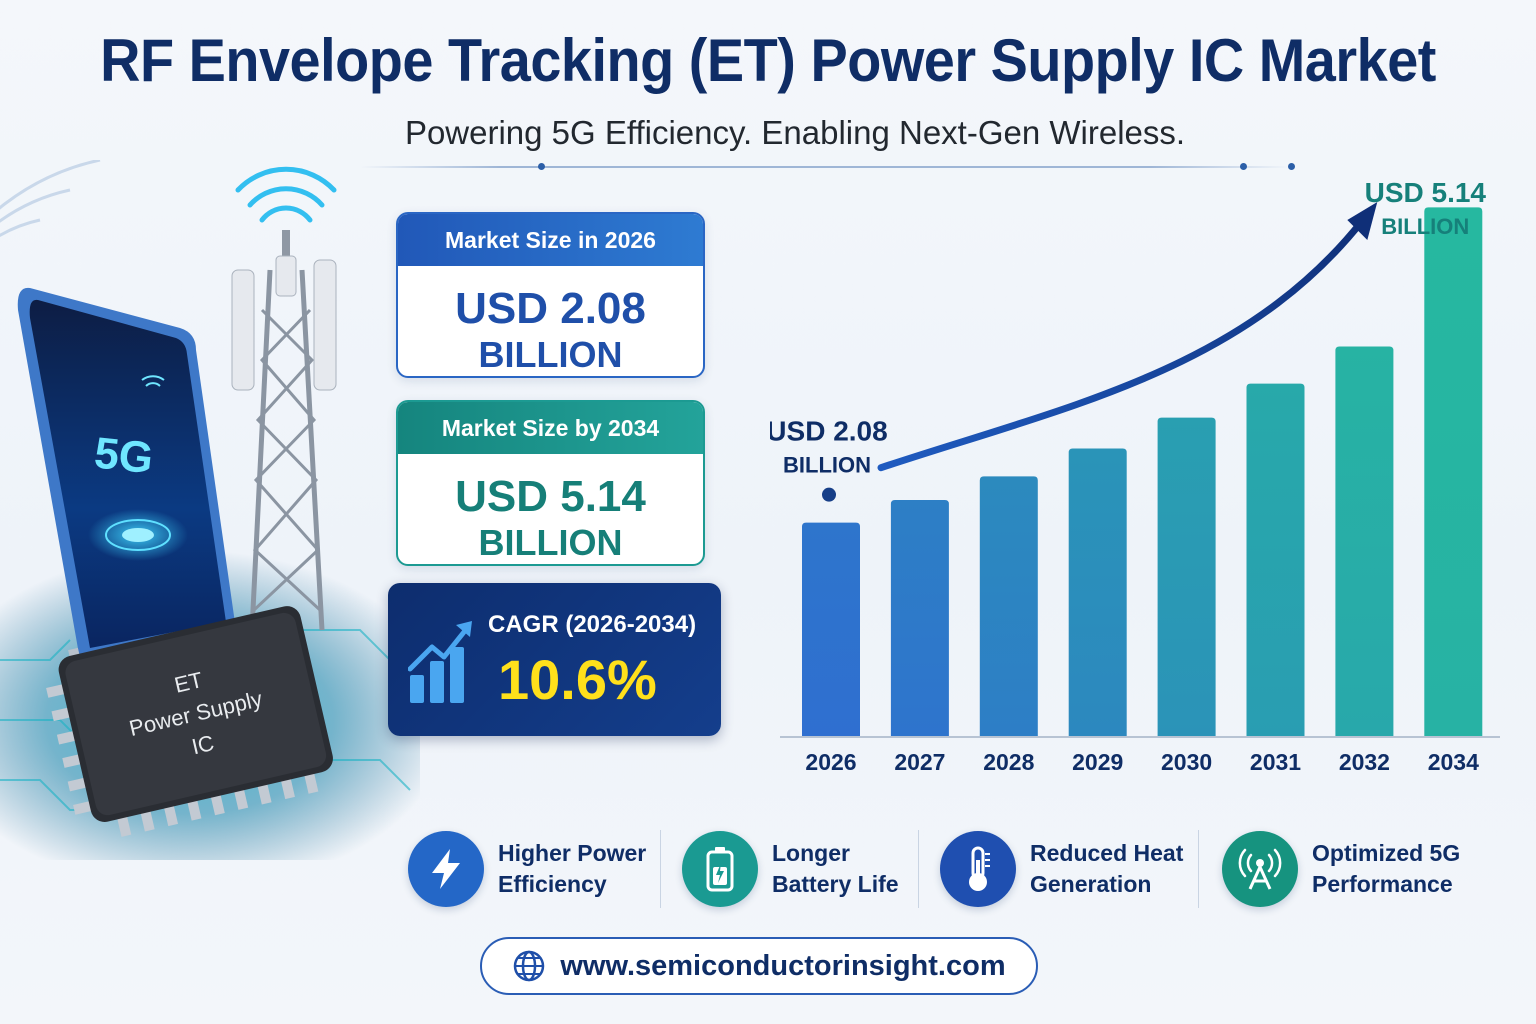 The image size is (1536, 1024). What do you see at coordinates (550, 240) in the screenshot?
I see `card-header: Market Size in 2026` at bounding box center [550, 240].